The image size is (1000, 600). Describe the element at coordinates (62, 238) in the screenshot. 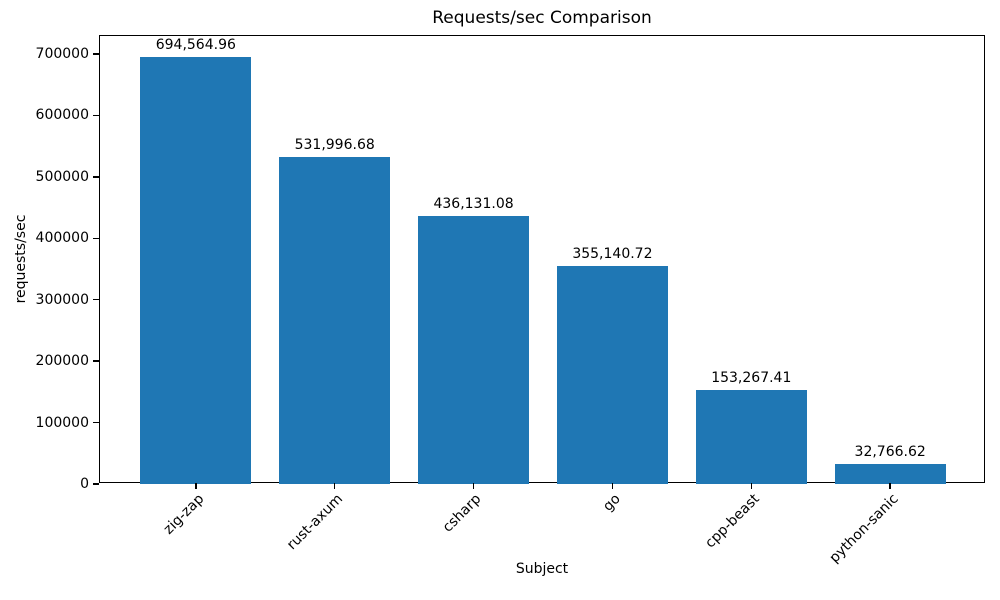

I see `y-tick-label: 400000` at that location.